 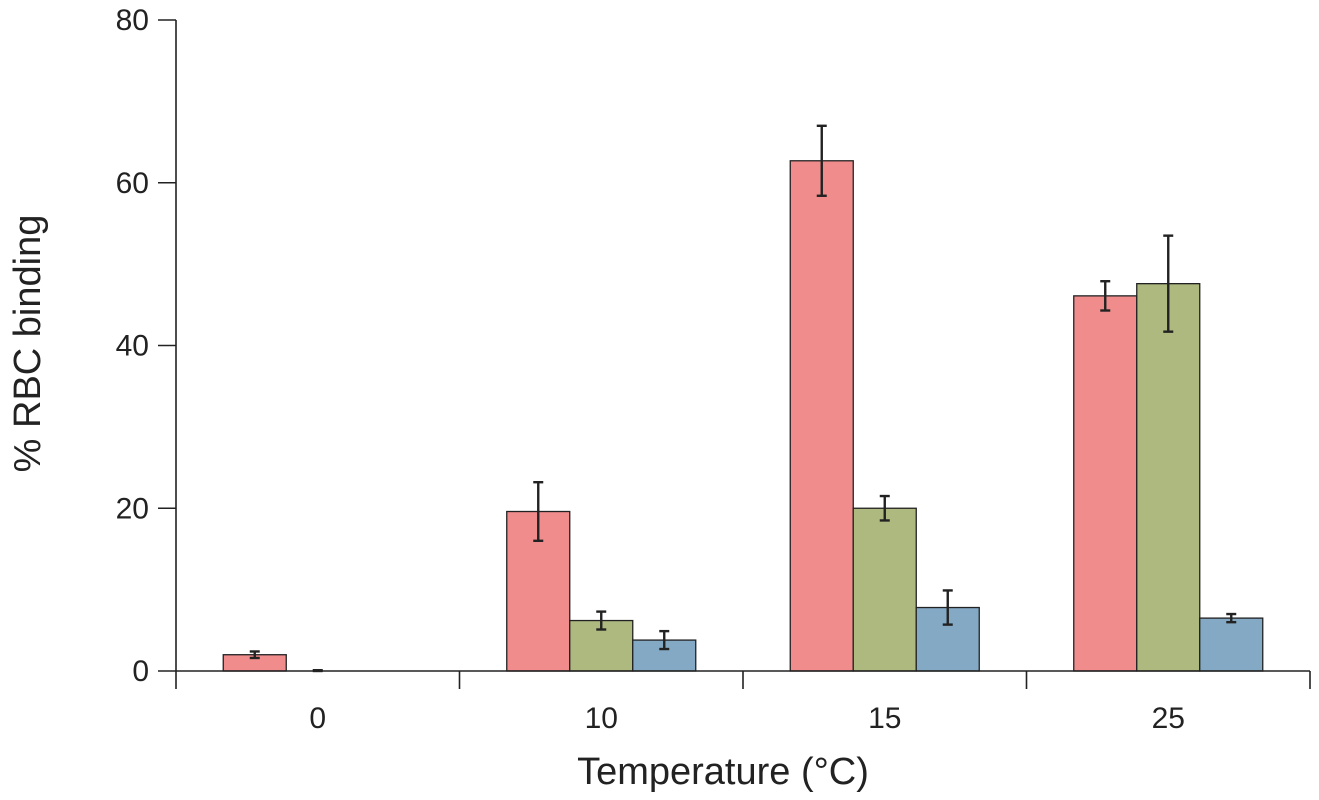 What do you see at coordinates (28, 344) in the screenshot?
I see `y-axis-title: % RBC binding` at bounding box center [28, 344].